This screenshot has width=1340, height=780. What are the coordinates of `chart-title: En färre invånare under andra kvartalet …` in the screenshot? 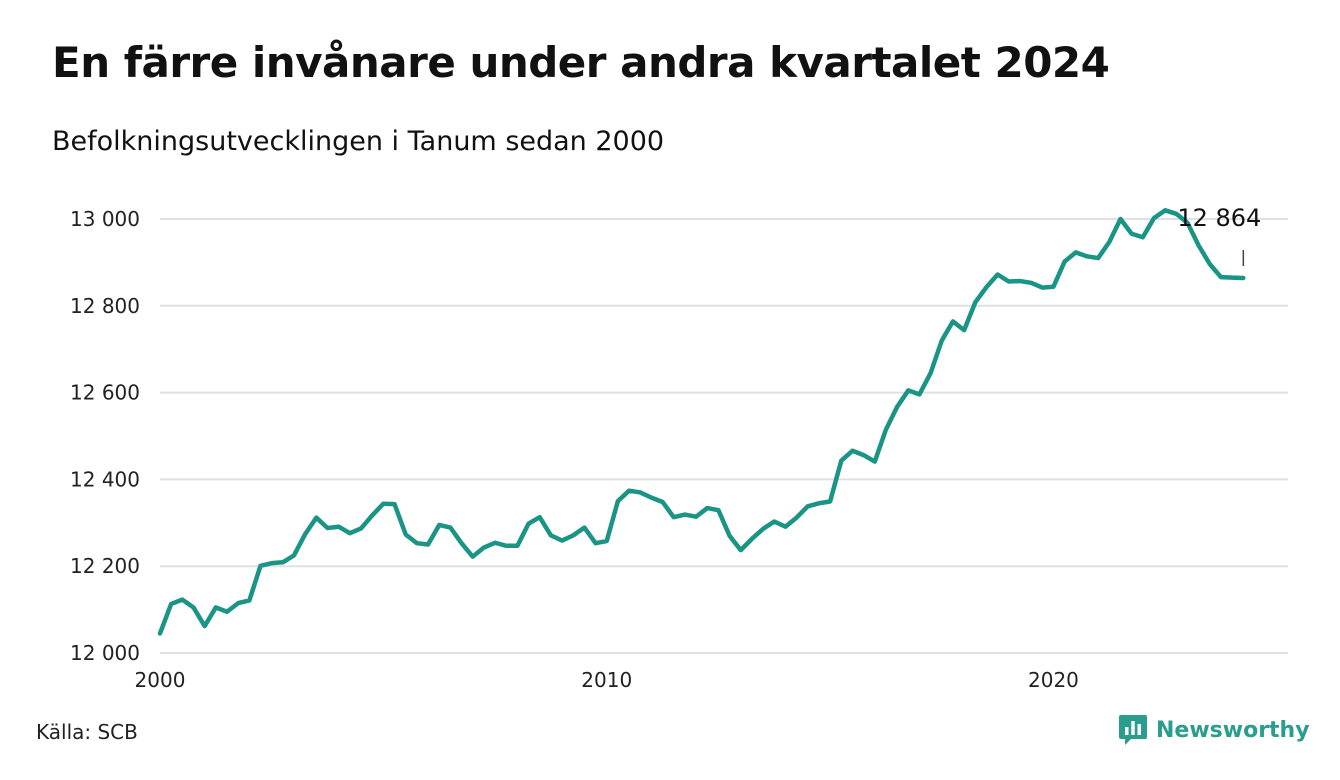 It's located at (581, 62).